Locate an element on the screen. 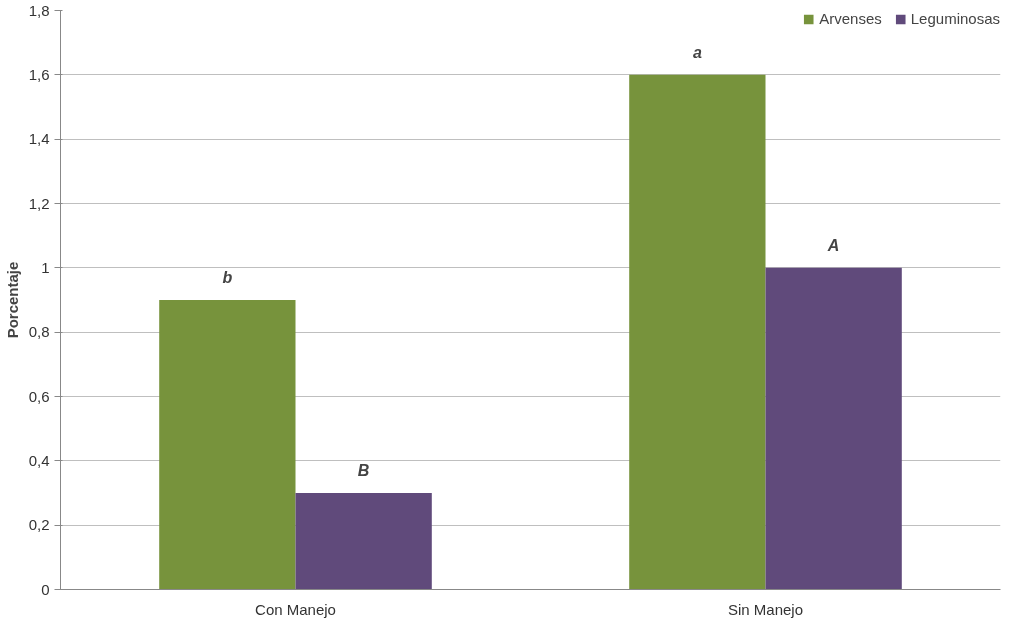 The height and width of the screenshot is (636, 1027). legend-label: Arvenses is located at coordinates (850, 18).